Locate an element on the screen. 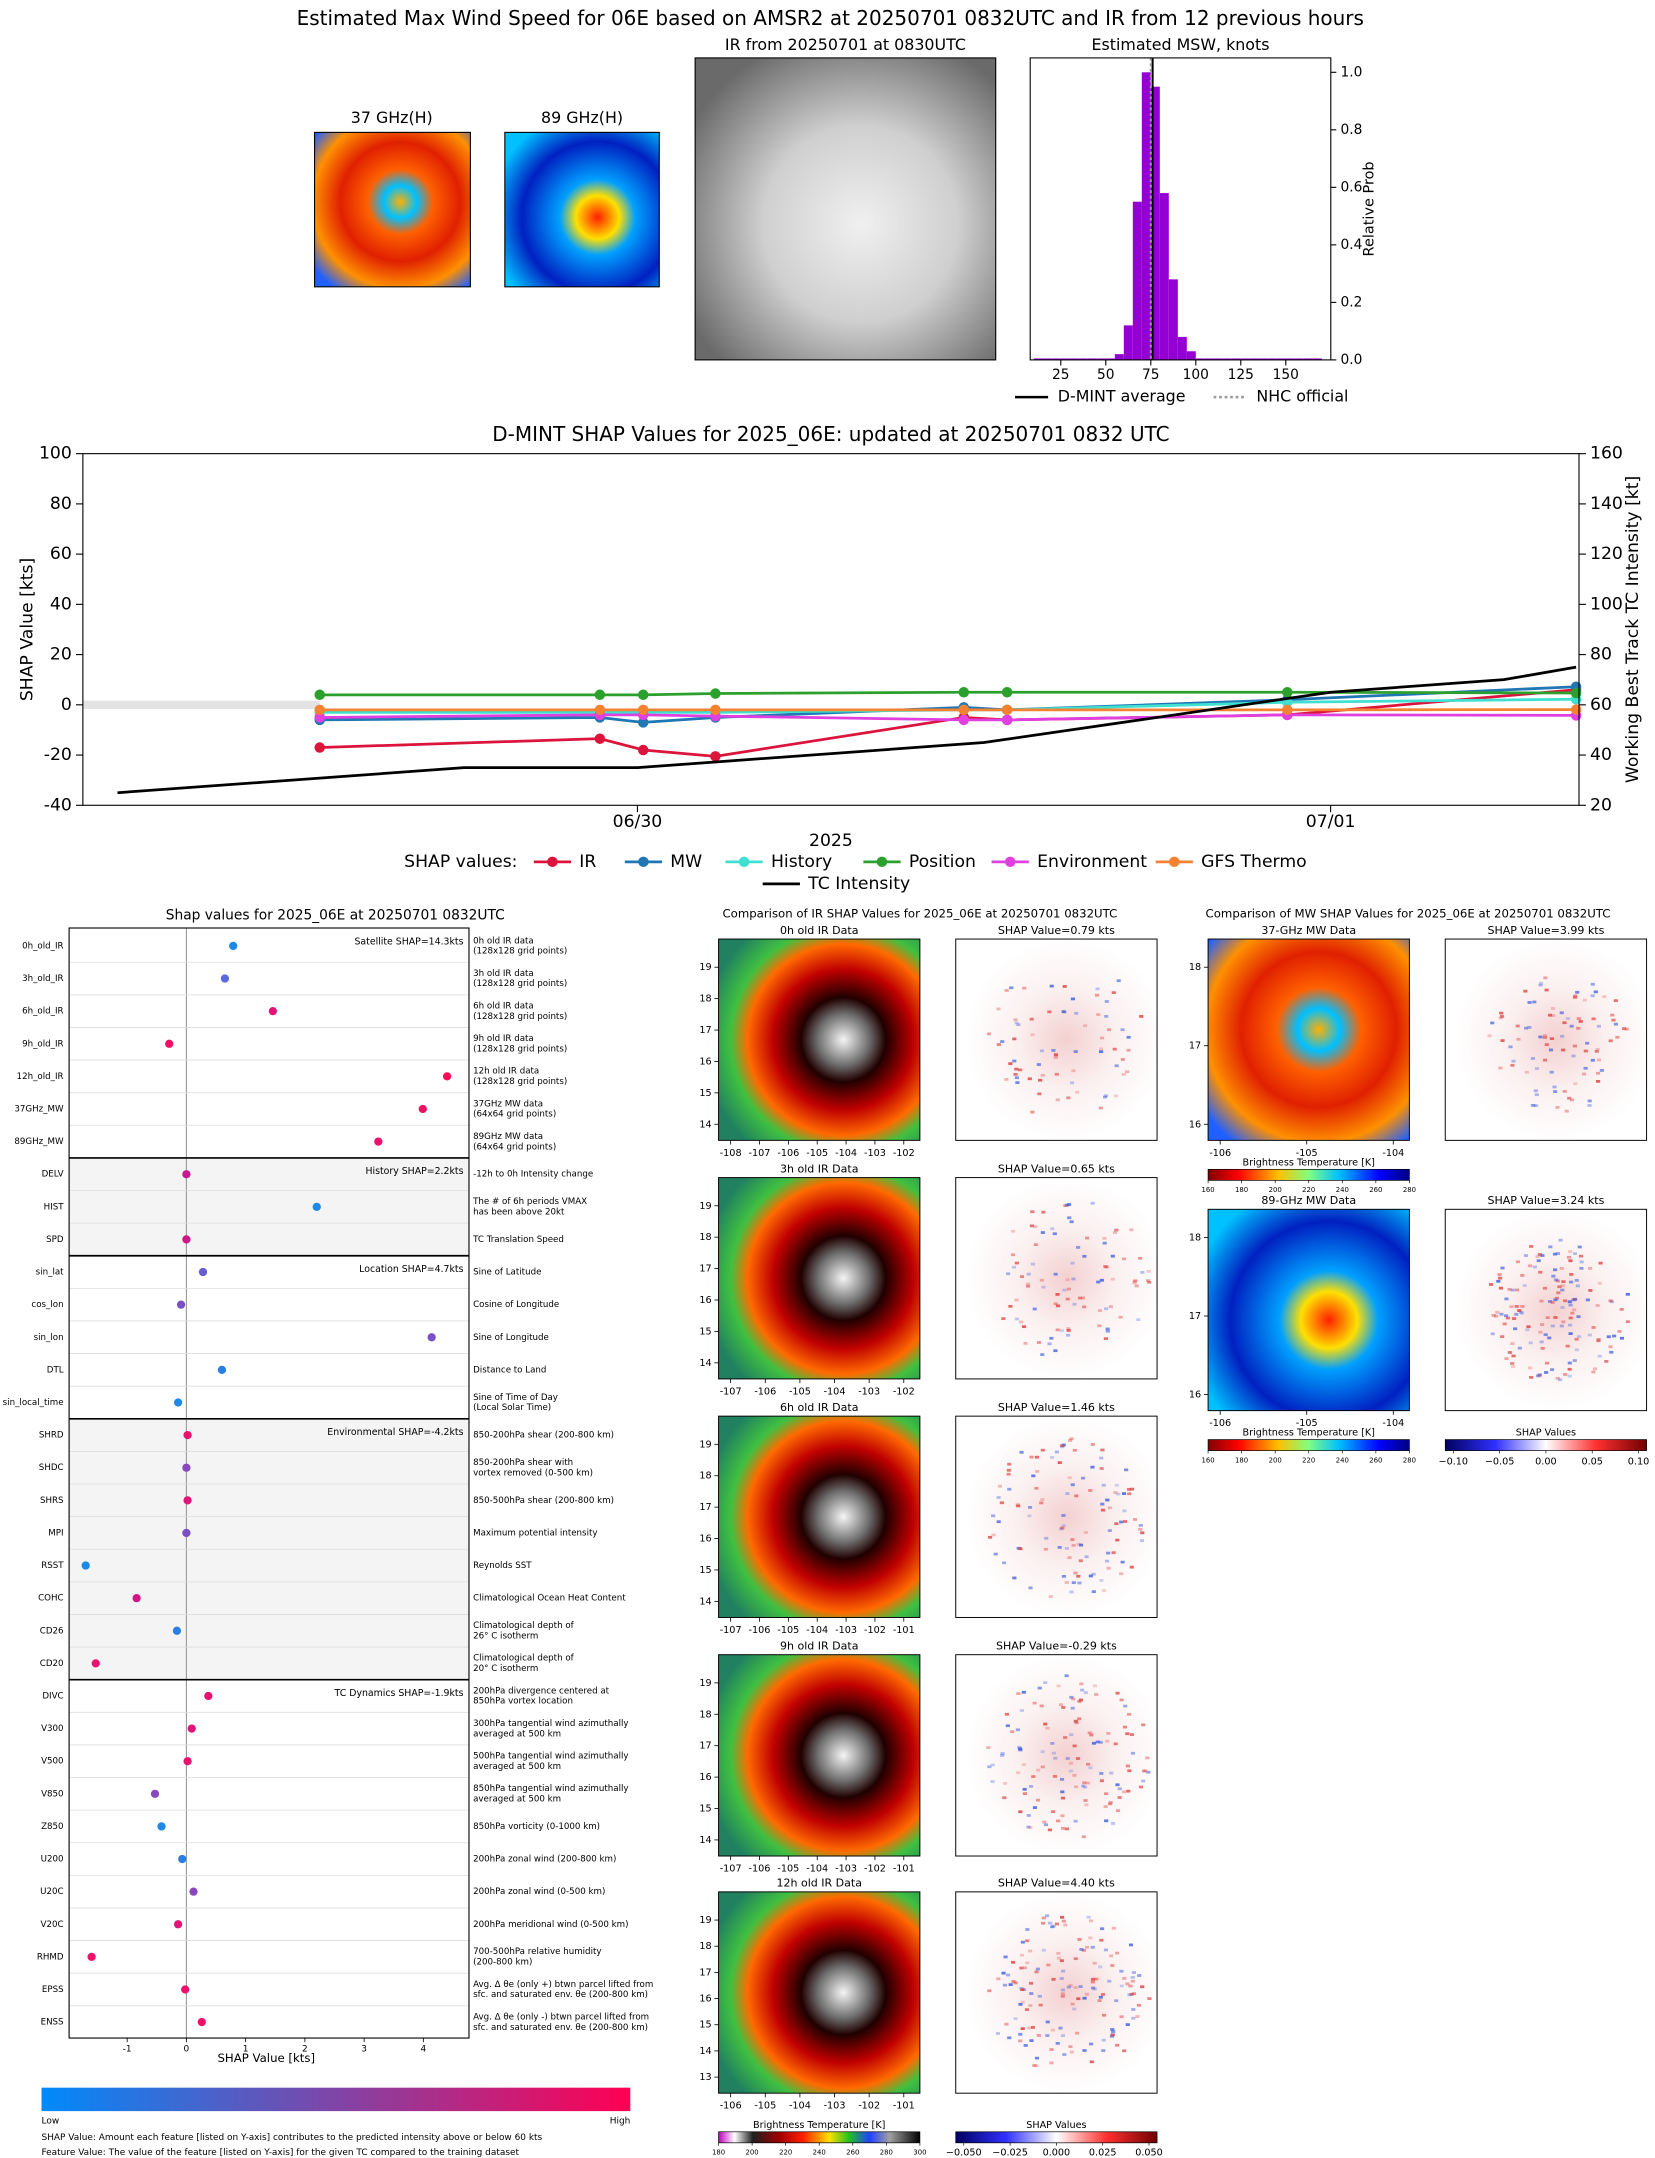  feature-name: SHRD is located at coordinates (51, 1436).